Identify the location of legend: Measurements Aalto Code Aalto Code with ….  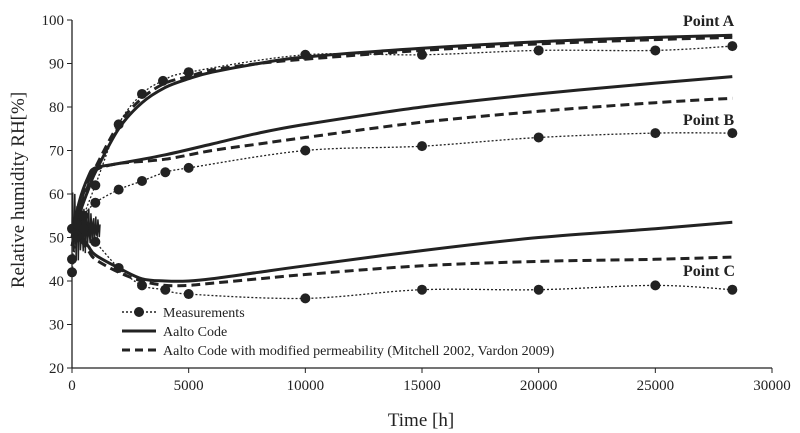
(338, 332).